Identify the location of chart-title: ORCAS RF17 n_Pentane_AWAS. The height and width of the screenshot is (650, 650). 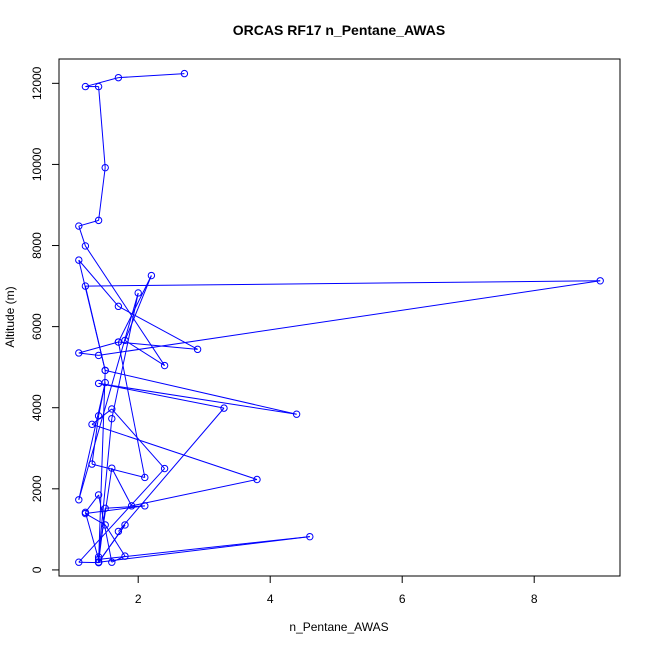
(339, 30).